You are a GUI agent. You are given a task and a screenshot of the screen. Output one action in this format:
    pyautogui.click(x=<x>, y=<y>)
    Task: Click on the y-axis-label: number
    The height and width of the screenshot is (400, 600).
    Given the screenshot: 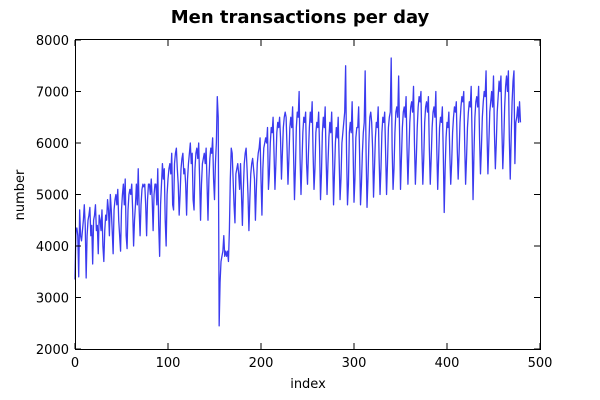 What is the action you would take?
    pyautogui.click(x=20, y=194)
    